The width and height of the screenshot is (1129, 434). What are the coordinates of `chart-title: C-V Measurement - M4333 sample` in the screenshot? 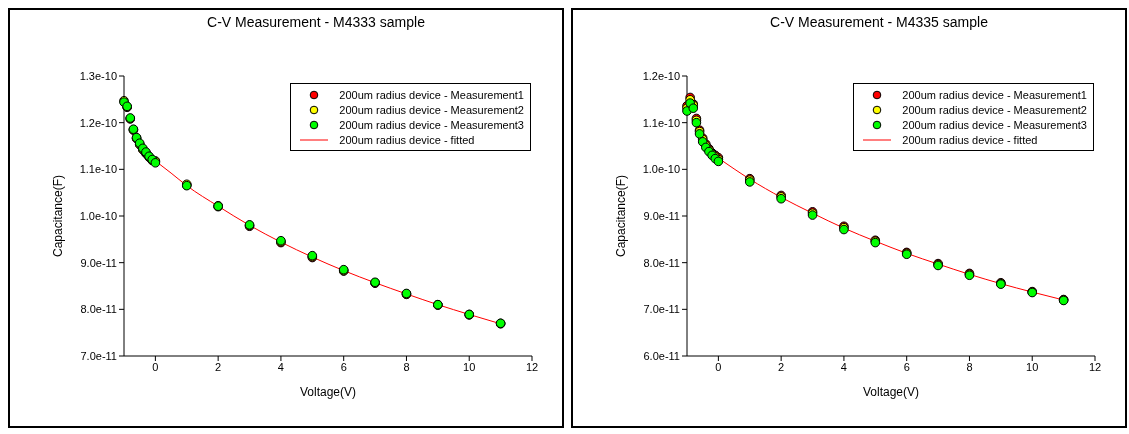 It's located at (316, 22).